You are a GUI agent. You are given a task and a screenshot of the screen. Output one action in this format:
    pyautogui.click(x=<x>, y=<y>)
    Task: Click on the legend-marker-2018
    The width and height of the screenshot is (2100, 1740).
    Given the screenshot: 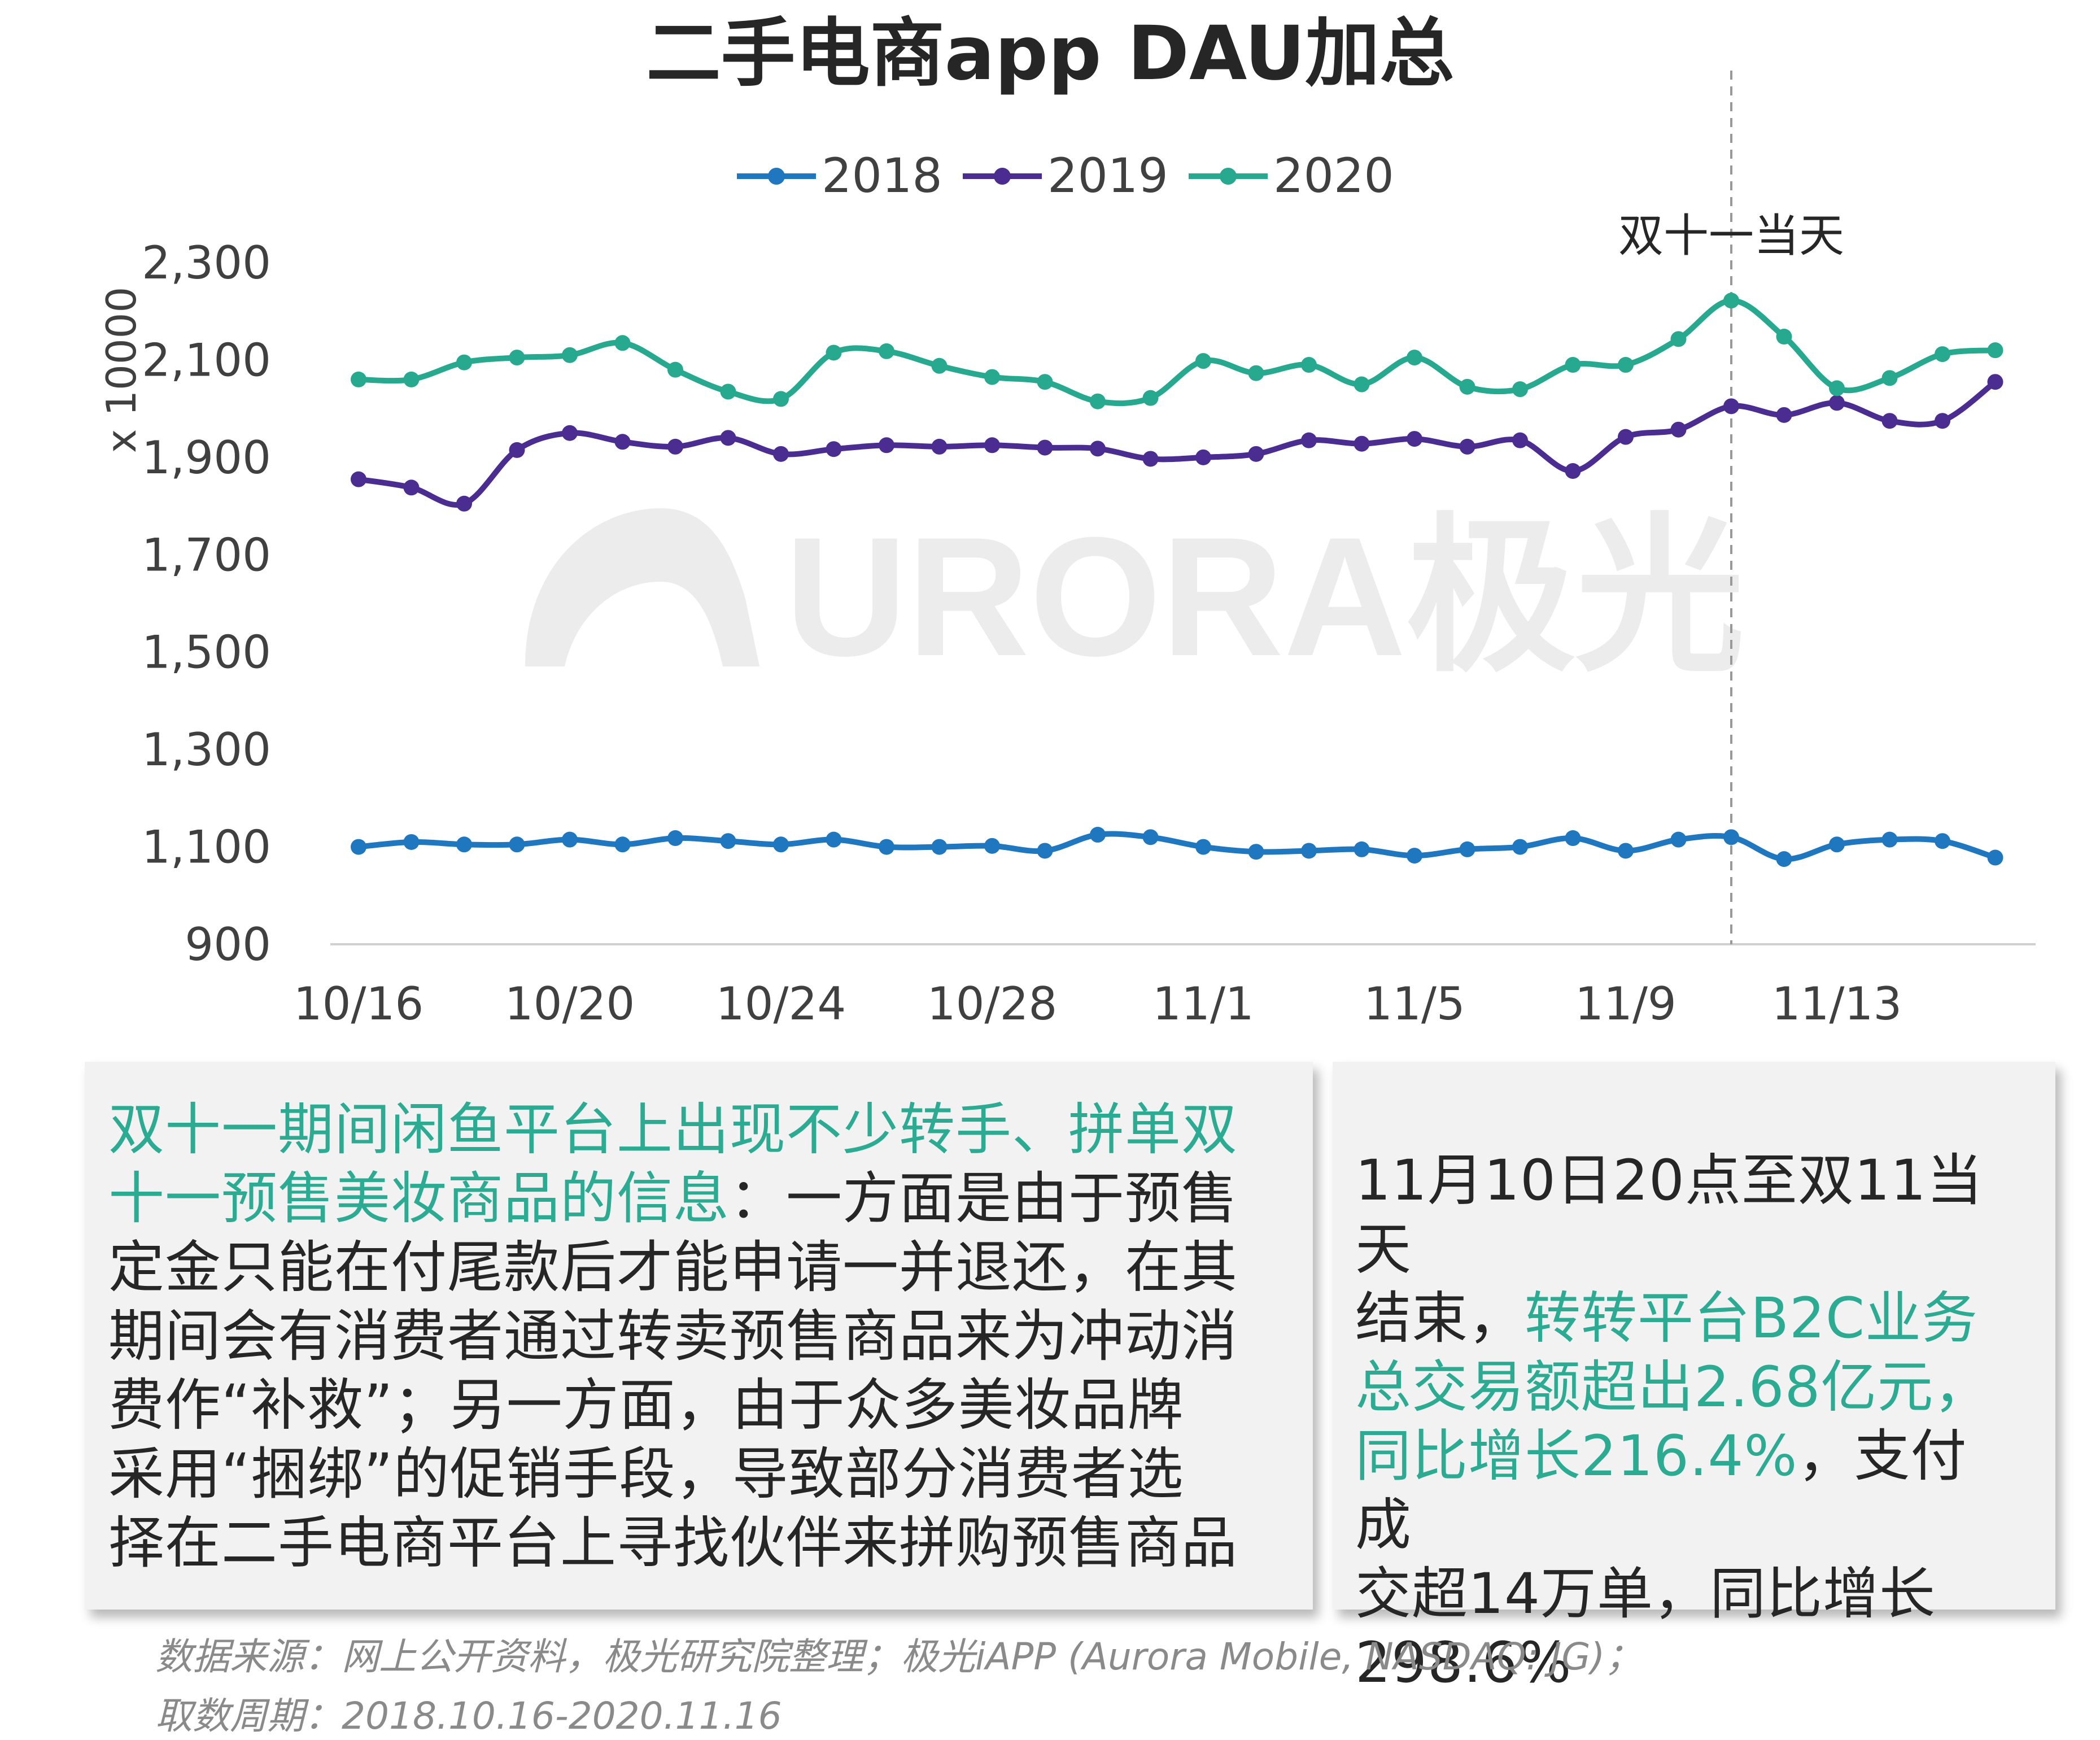 What is the action you would take?
    pyautogui.click(x=776, y=177)
    